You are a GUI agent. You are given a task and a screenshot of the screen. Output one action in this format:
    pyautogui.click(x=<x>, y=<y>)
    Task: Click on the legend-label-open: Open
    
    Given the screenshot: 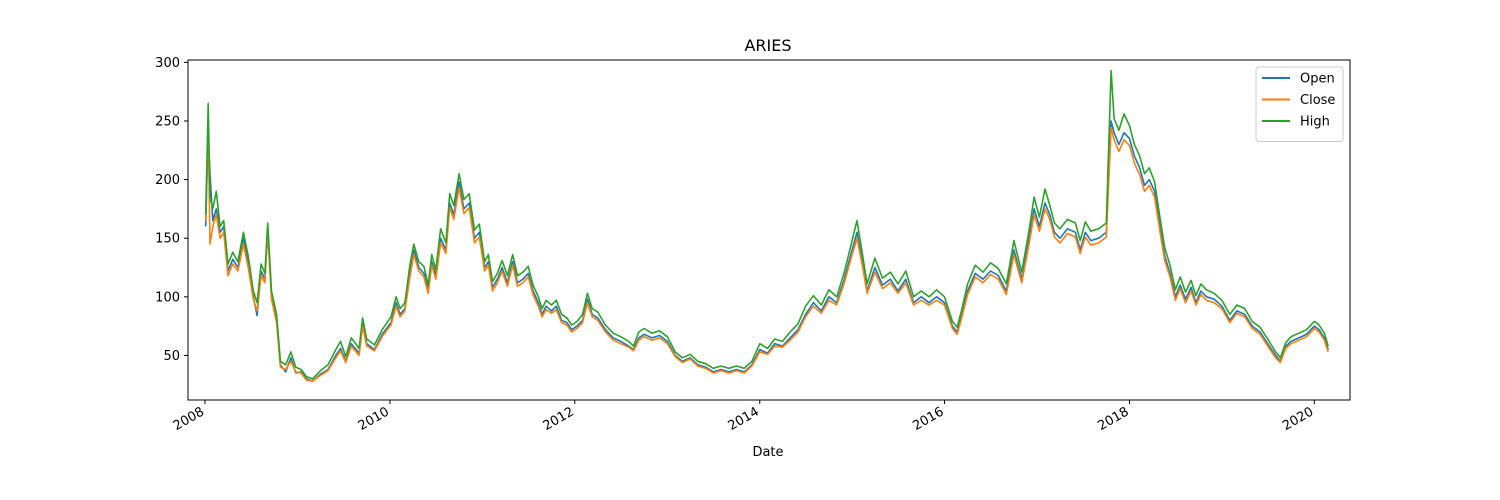 What is the action you would take?
    pyautogui.click(x=1317, y=79)
    